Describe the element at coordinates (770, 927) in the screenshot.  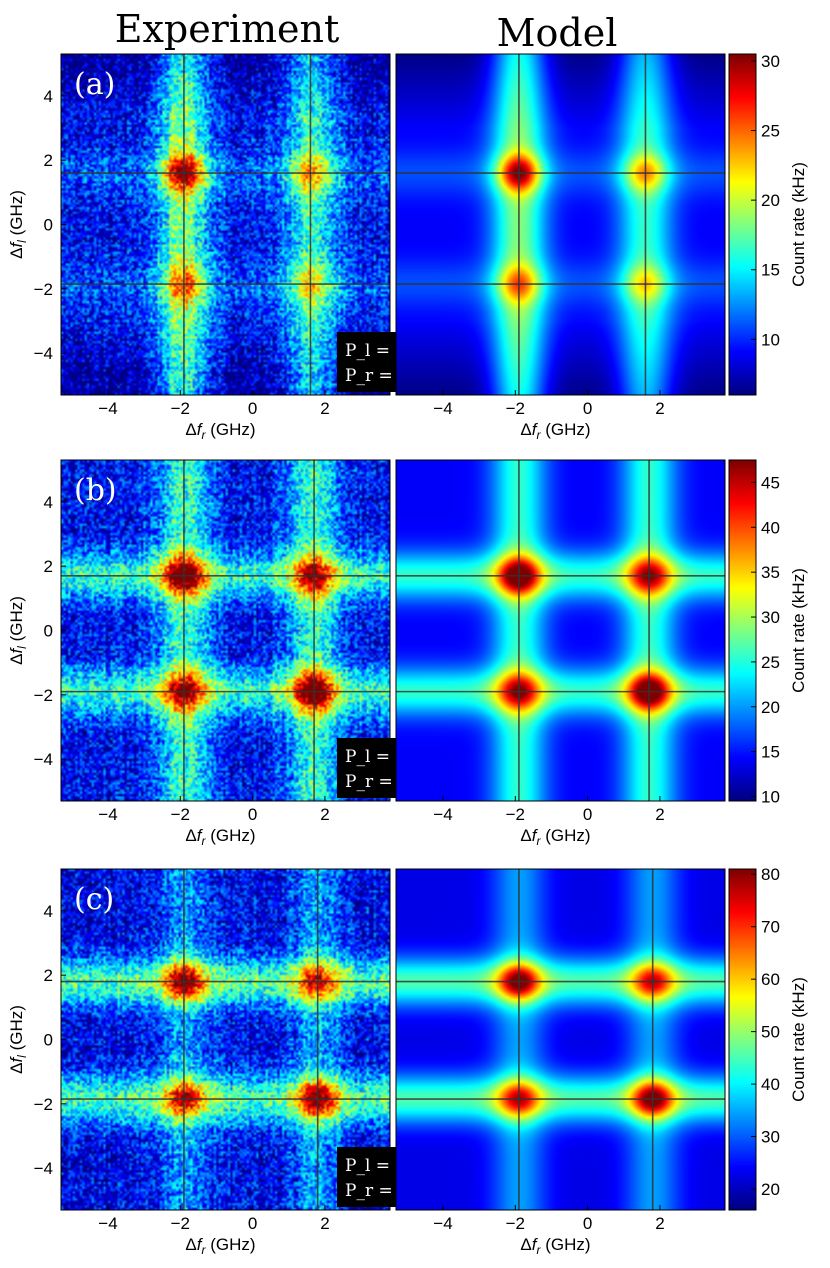
I see `colorbar-tick-label: 70` at that location.